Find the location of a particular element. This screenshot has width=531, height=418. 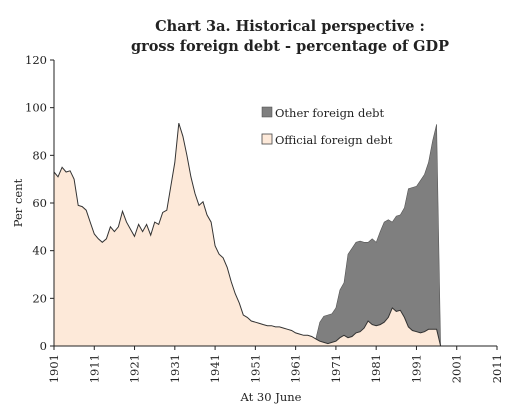

legend-swatch-other is located at coordinates (267, 112).